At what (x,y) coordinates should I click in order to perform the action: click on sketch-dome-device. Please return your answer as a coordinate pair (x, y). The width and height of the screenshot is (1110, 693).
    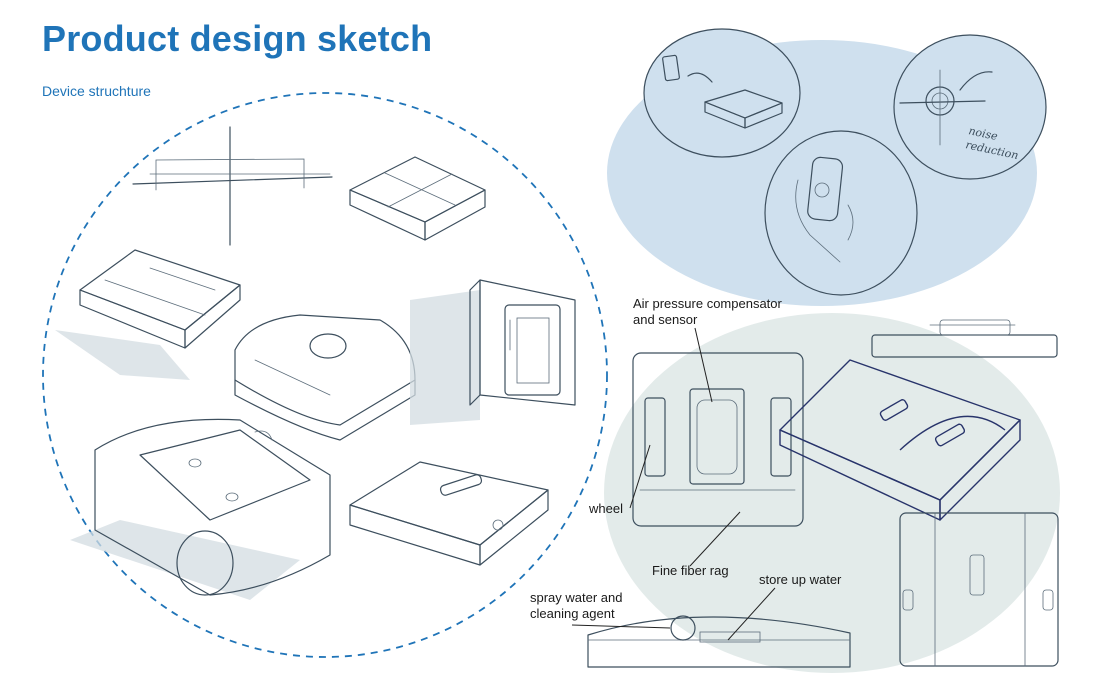
    Looking at the image, I should click on (325, 377).